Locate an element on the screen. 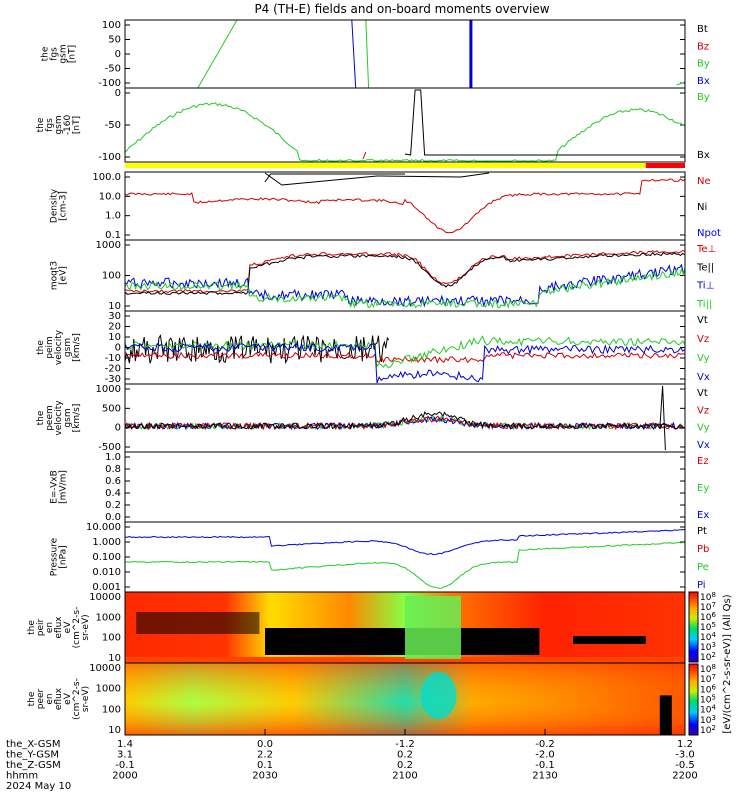 The width and height of the screenshot is (750, 804). y-axis-label-line: [km/s] is located at coordinates (77, 418).